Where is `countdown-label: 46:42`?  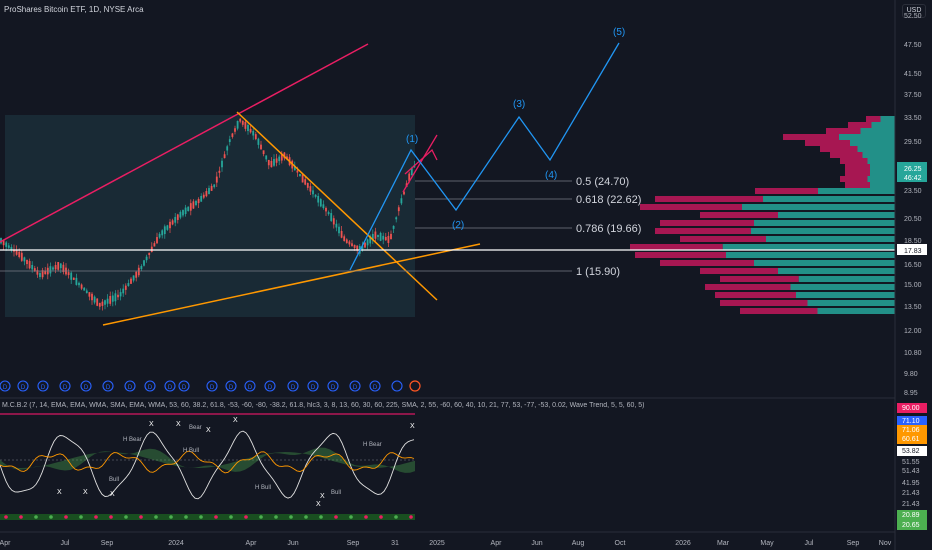
countdown-label: 46:42 is located at coordinates (913, 178).